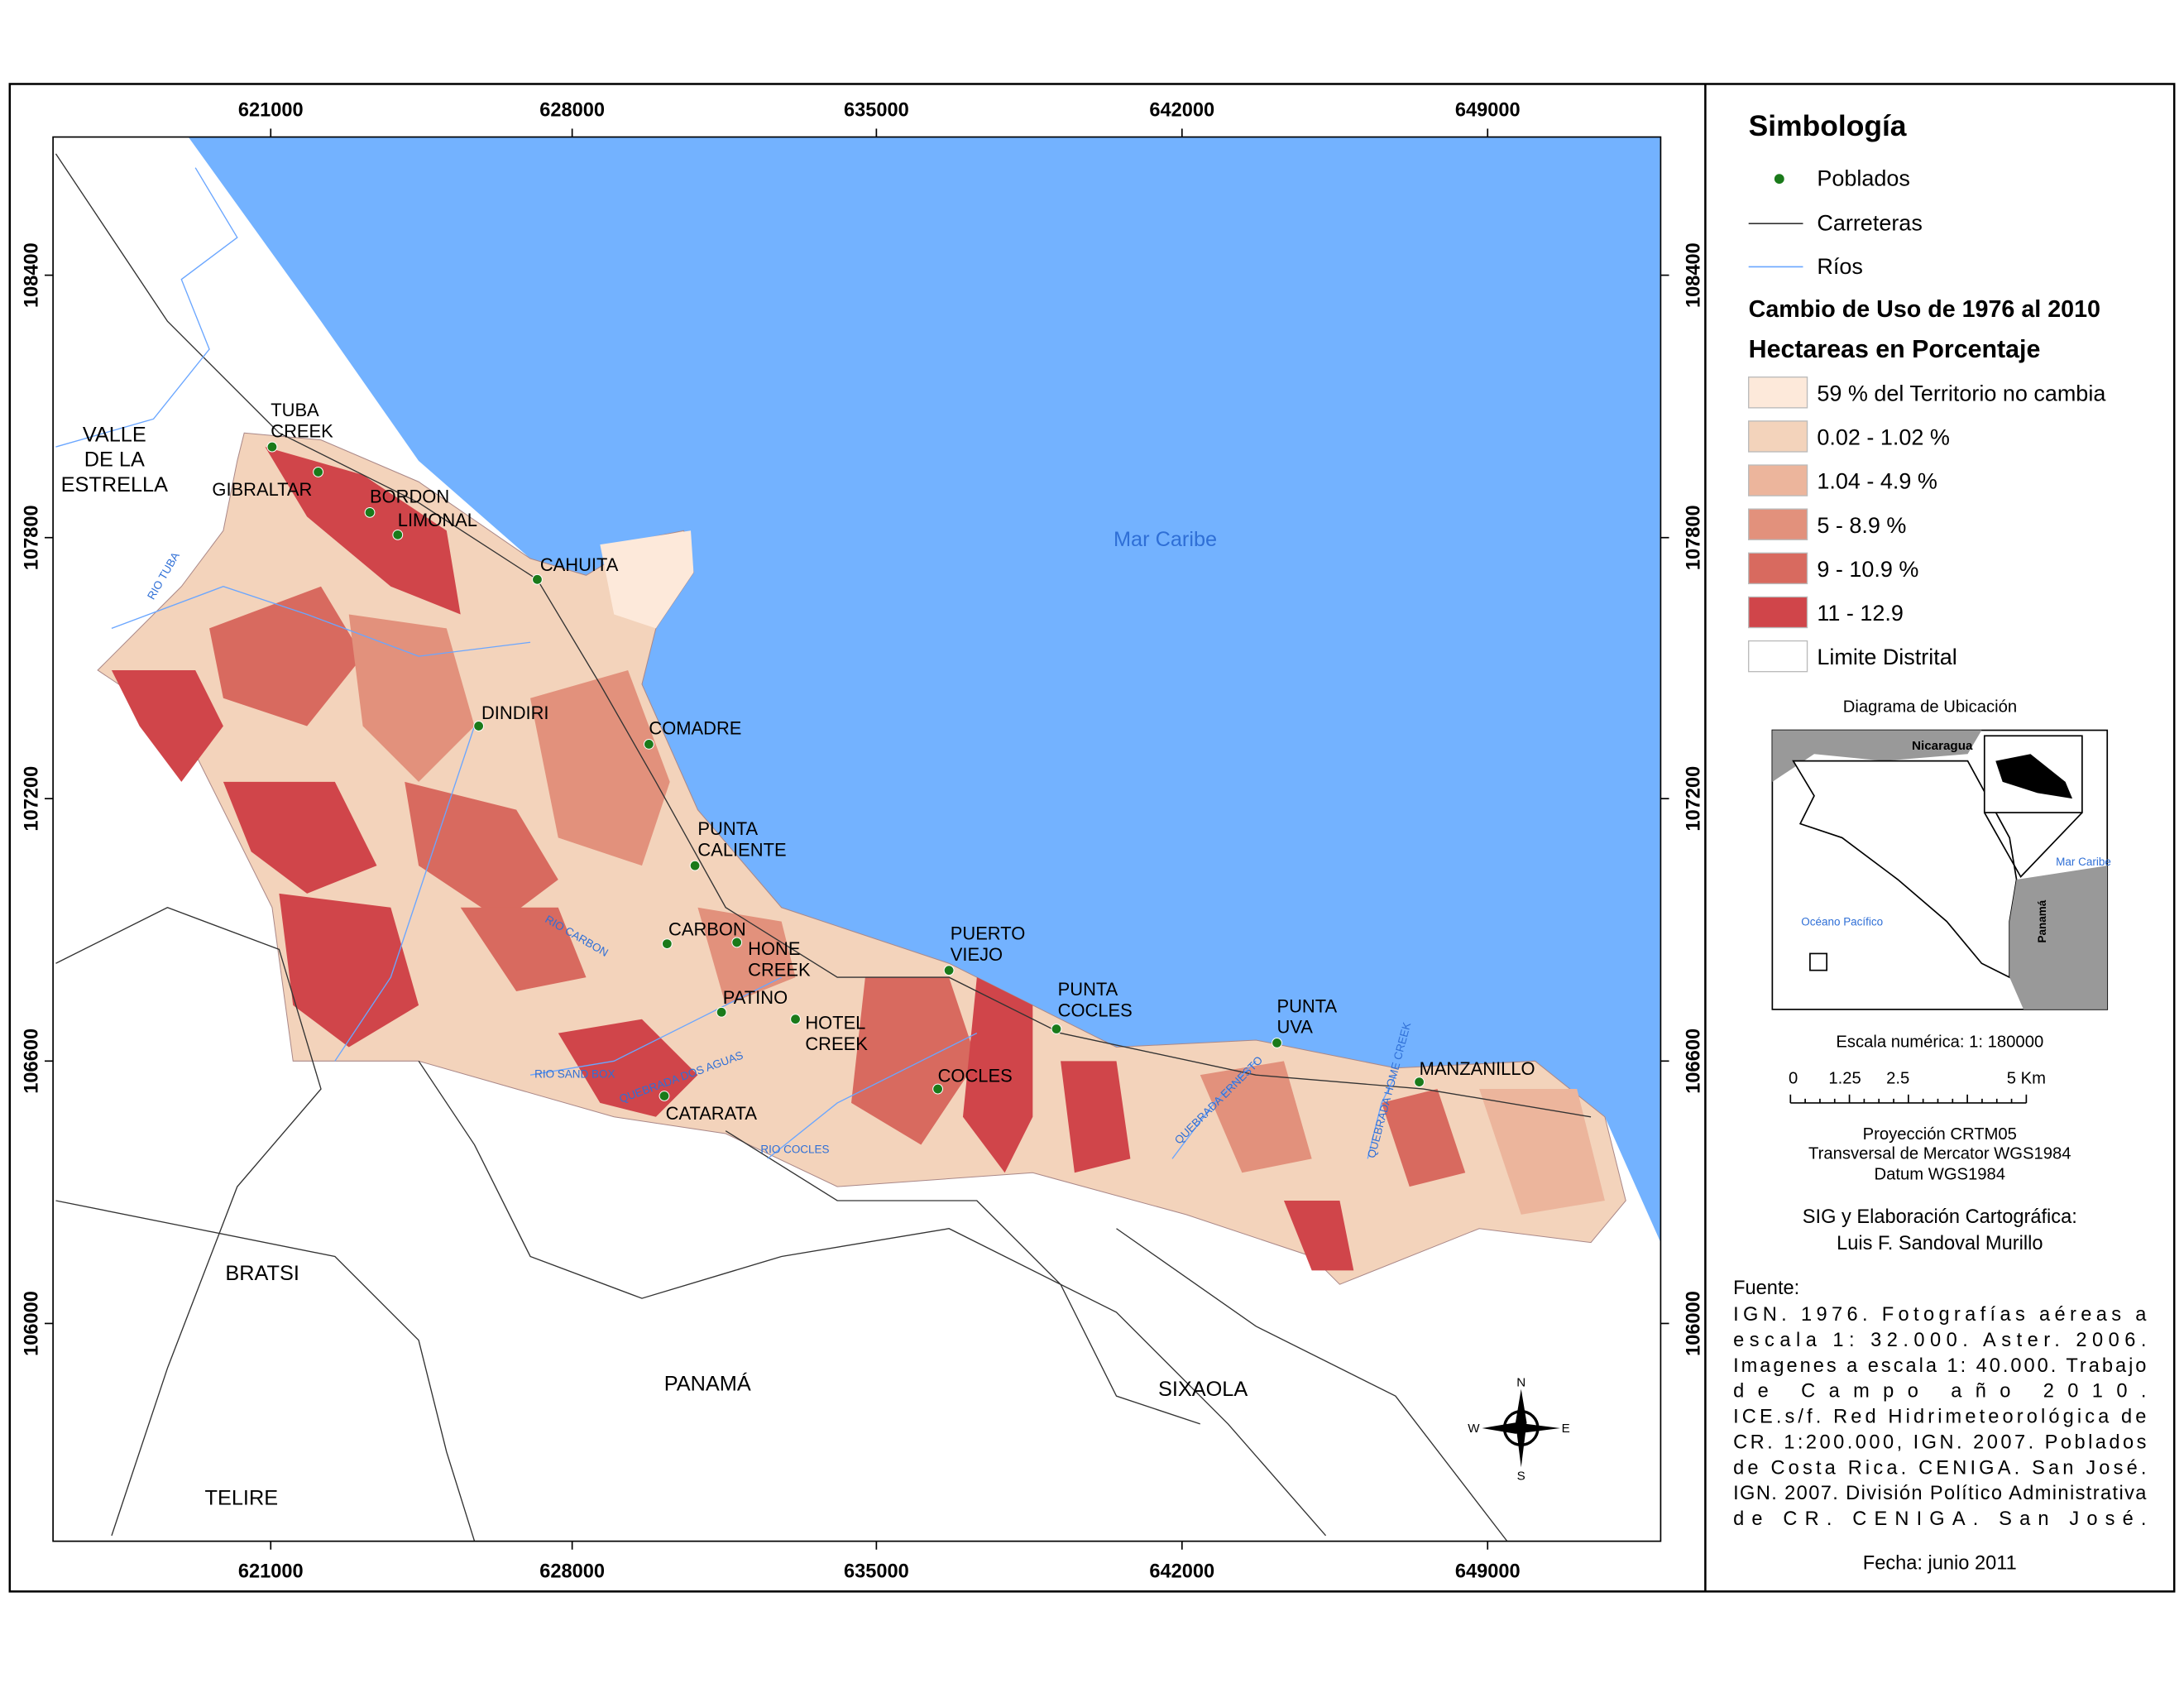 This screenshot has width=2184, height=1688. I want to click on inset-title: Diagrama de Ubicación, so click(1930, 707).